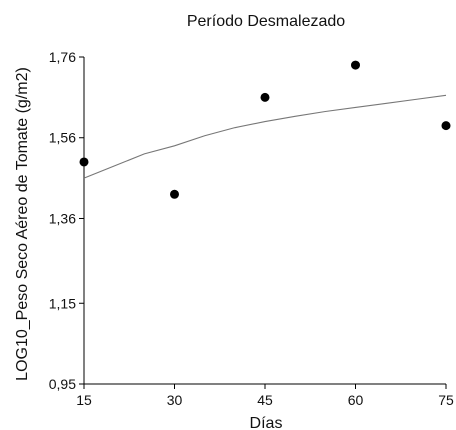 The height and width of the screenshot is (430, 456). Describe the element at coordinates (62, 138) in the screenshot. I see `y-tick-label: 1,56` at that location.